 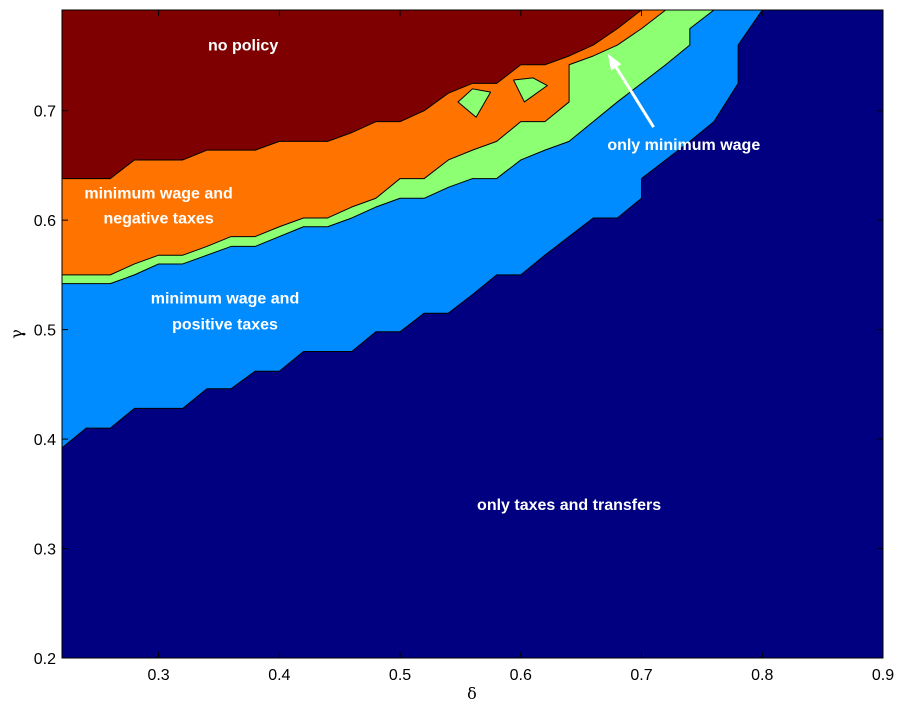 I want to click on region-label-7: only taxes and transfers, so click(x=569, y=505).